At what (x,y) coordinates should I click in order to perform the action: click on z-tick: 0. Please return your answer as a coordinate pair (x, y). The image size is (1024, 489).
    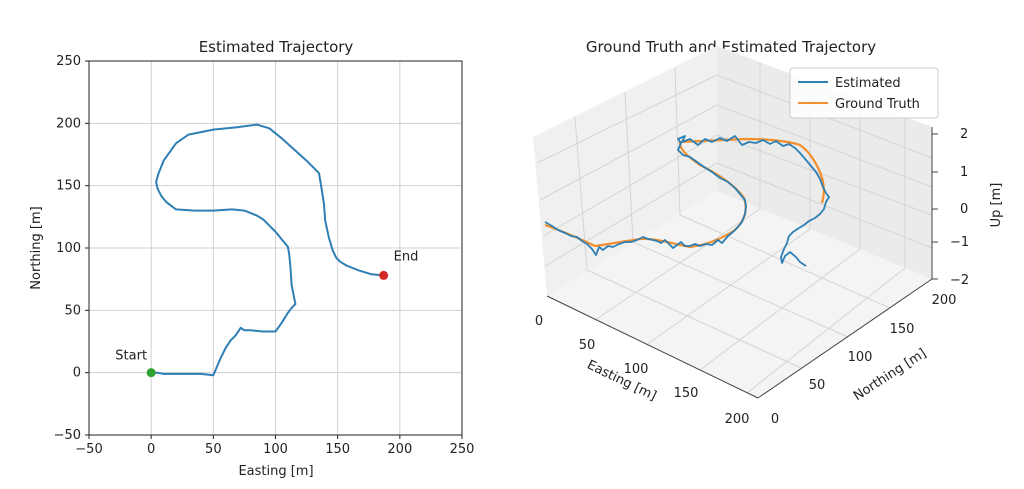
    Looking at the image, I should click on (964, 209).